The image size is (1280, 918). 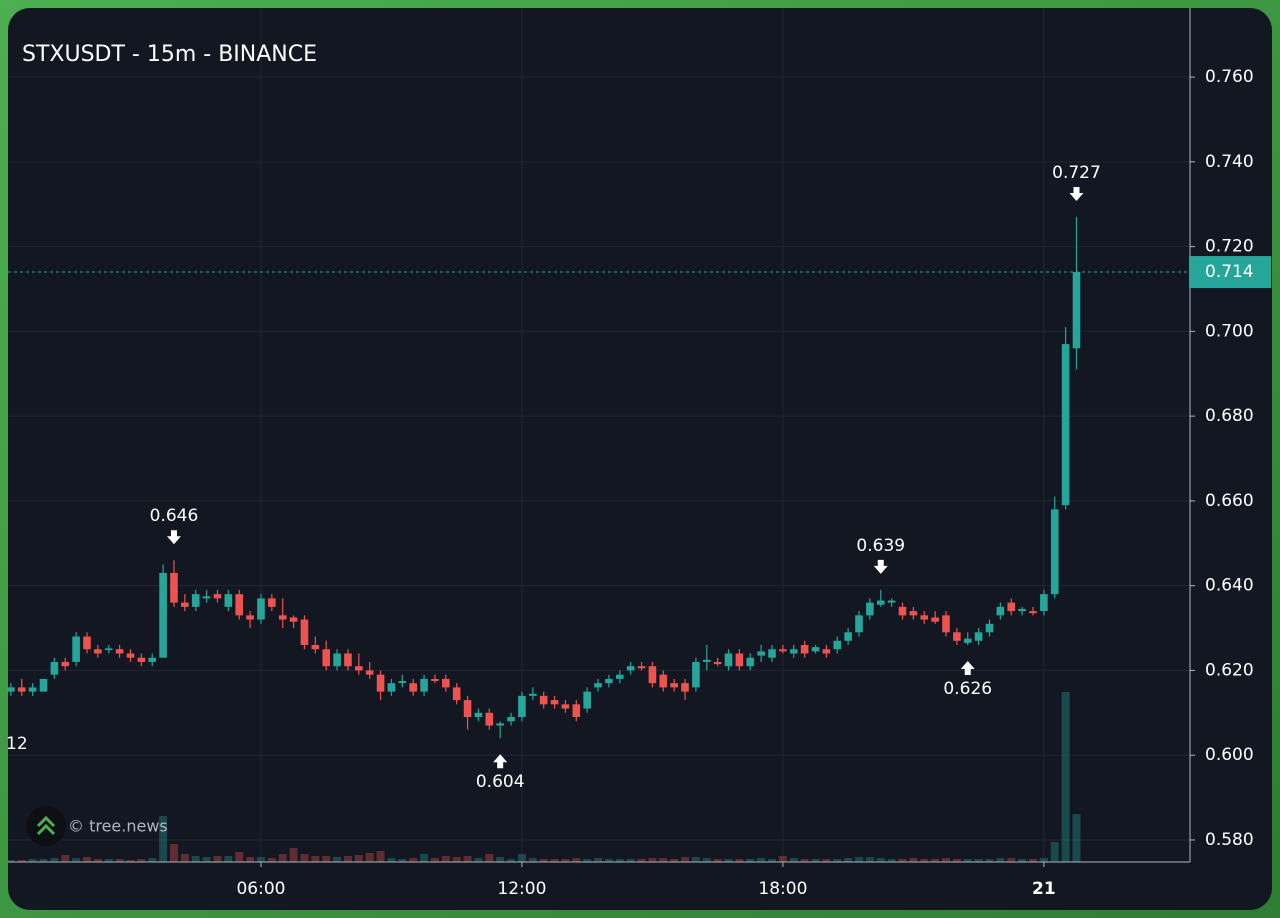 I want to click on y-tick-label: 0.620, so click(x=1229, y=670).